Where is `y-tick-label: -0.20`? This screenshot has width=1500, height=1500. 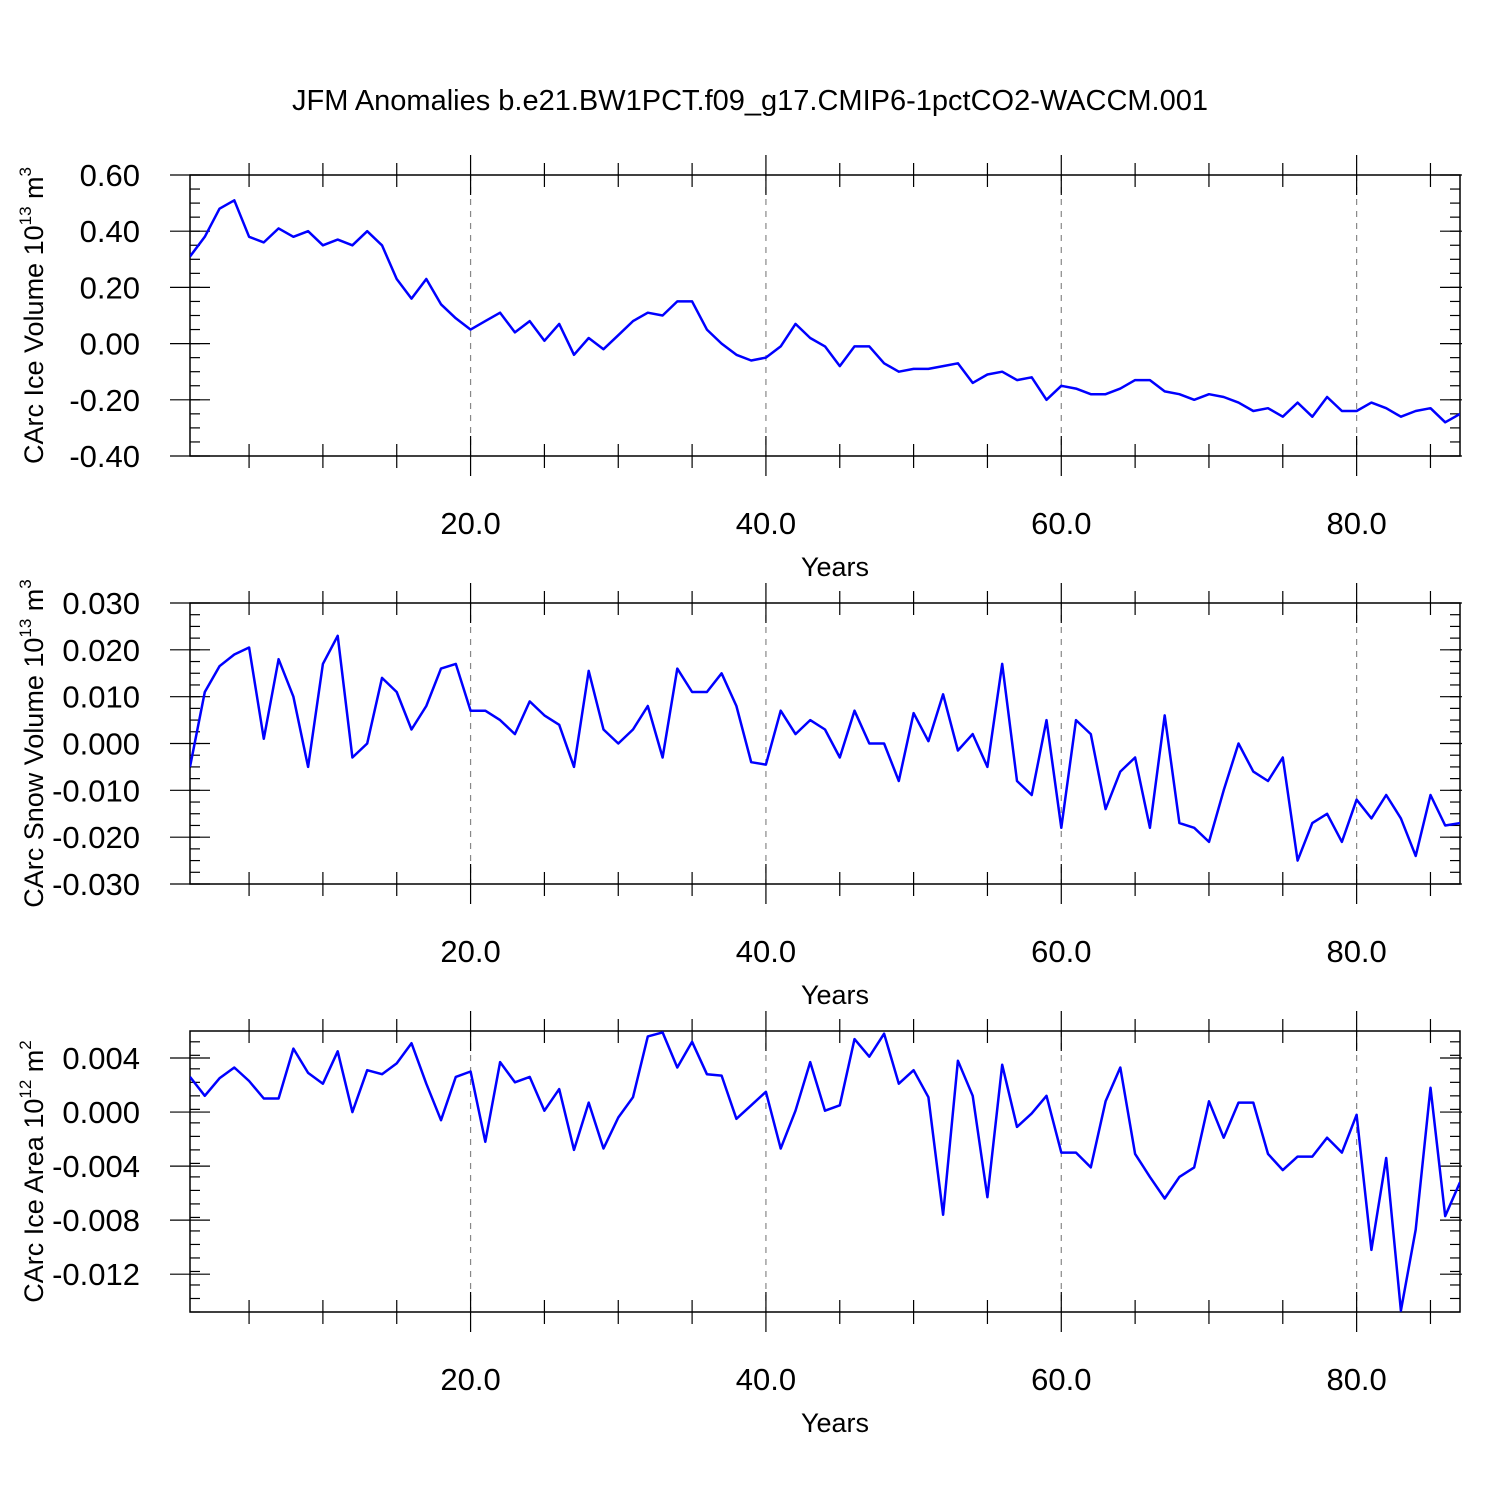 y-tick-label: -0.20 is located at coordinates (104, 400).